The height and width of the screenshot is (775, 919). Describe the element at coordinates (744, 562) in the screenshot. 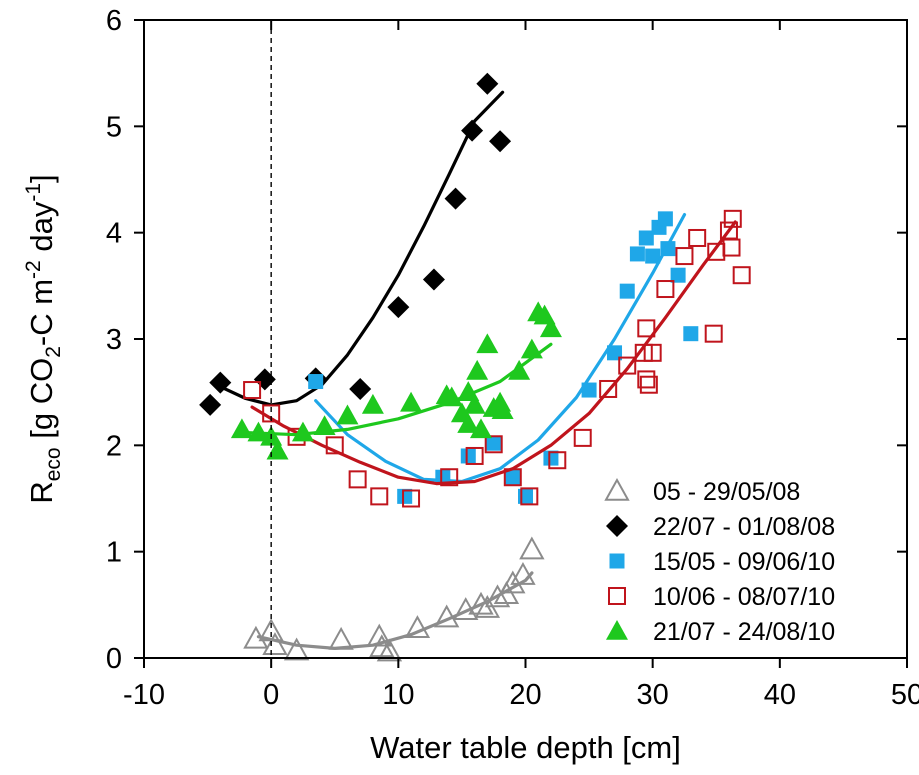

I see `legend-label: 15/05 - 09/06/10` at that location.